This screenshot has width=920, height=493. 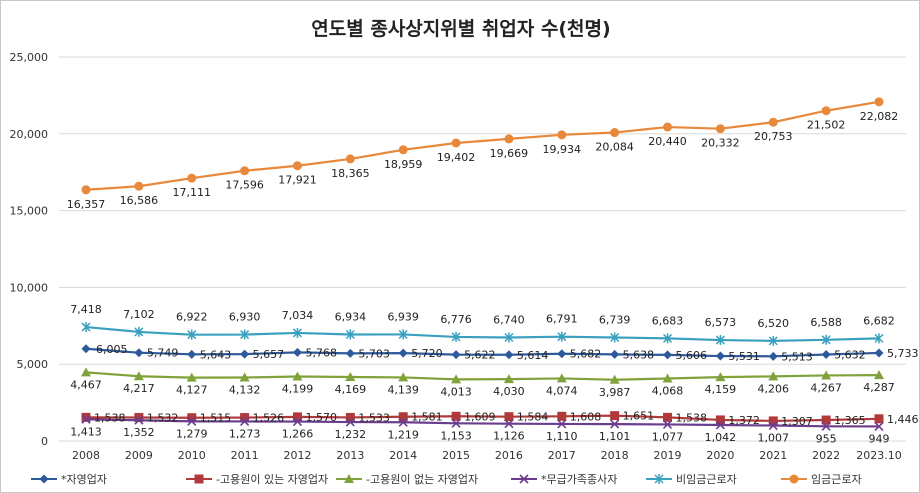 What do you see at coordinates (269, 418) in the screenshot?
I see `data-label: 1,526` at bounding box center [269, 418].